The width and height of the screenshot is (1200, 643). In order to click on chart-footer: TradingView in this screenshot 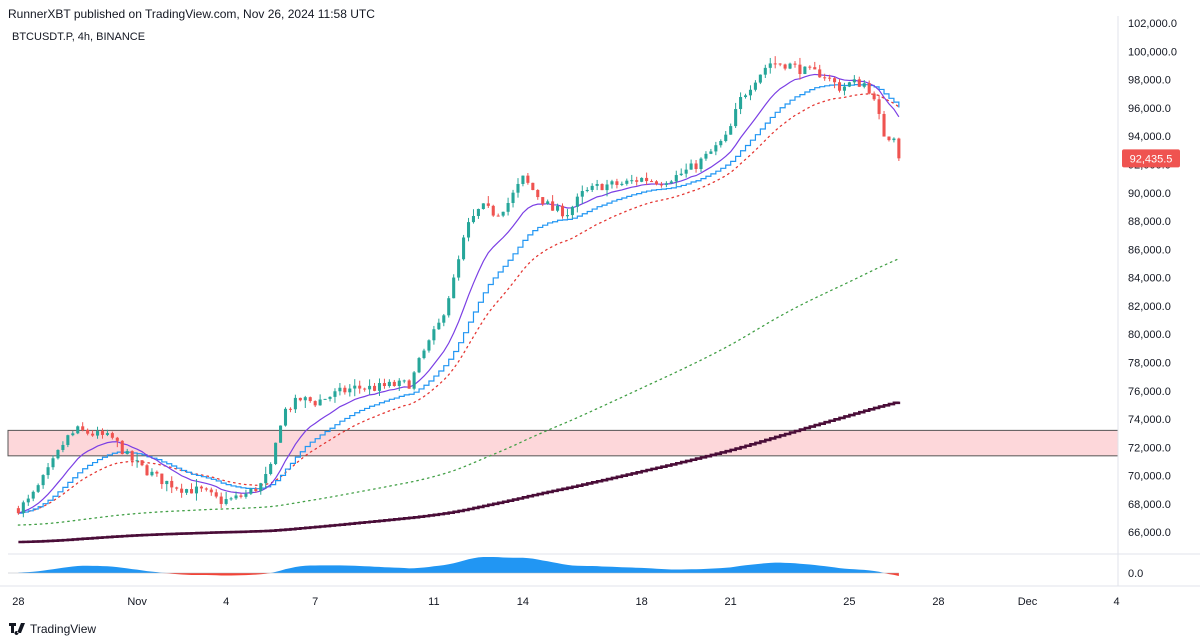, I will do `click(600, 629)`.